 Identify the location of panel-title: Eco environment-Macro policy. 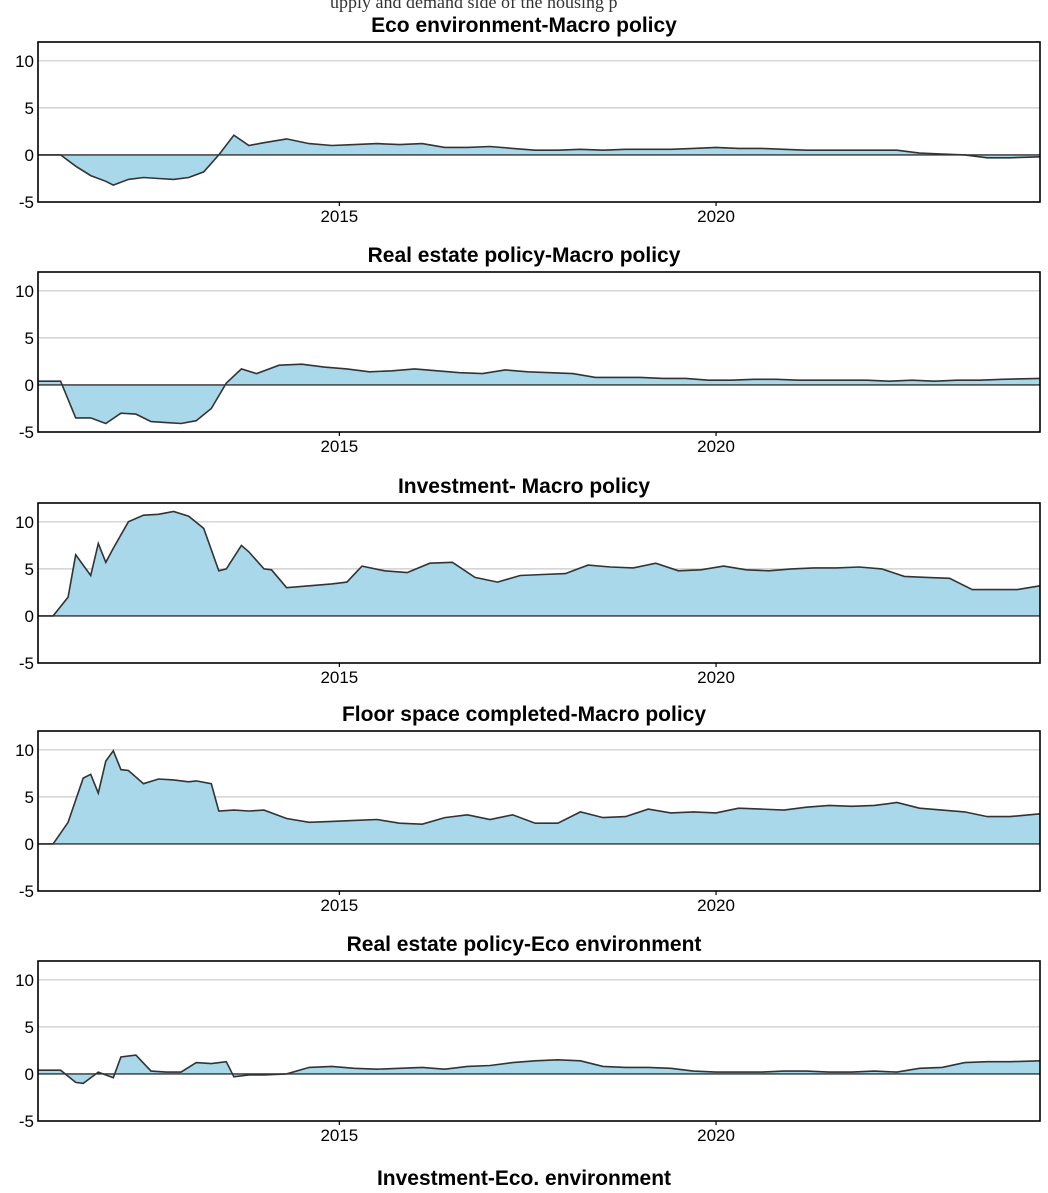
(524, 26).